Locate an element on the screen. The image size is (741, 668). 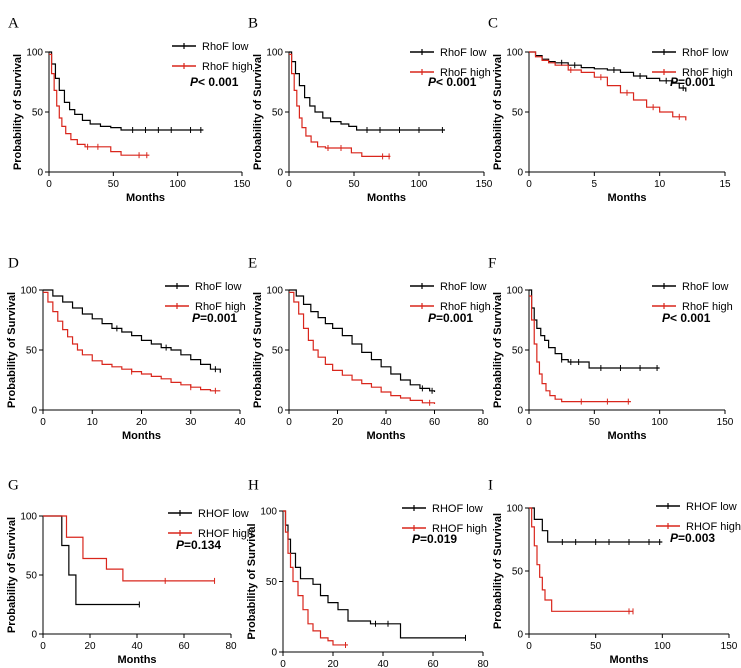
panel-label: I is located at coordinates (490, 486).